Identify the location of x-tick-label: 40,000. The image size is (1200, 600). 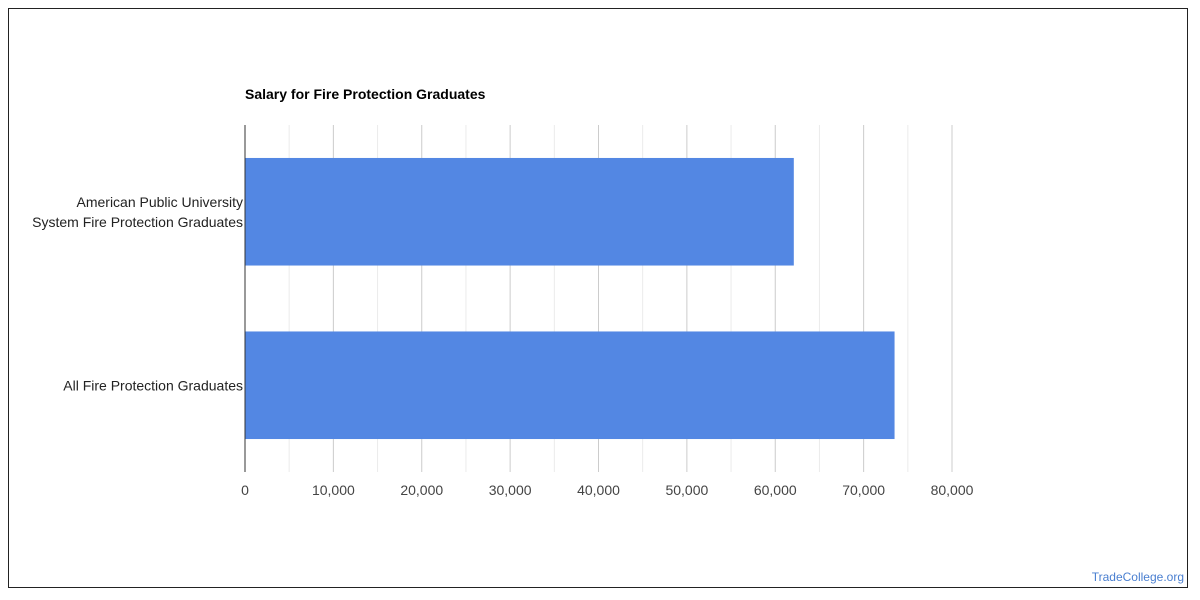
(598, 490).